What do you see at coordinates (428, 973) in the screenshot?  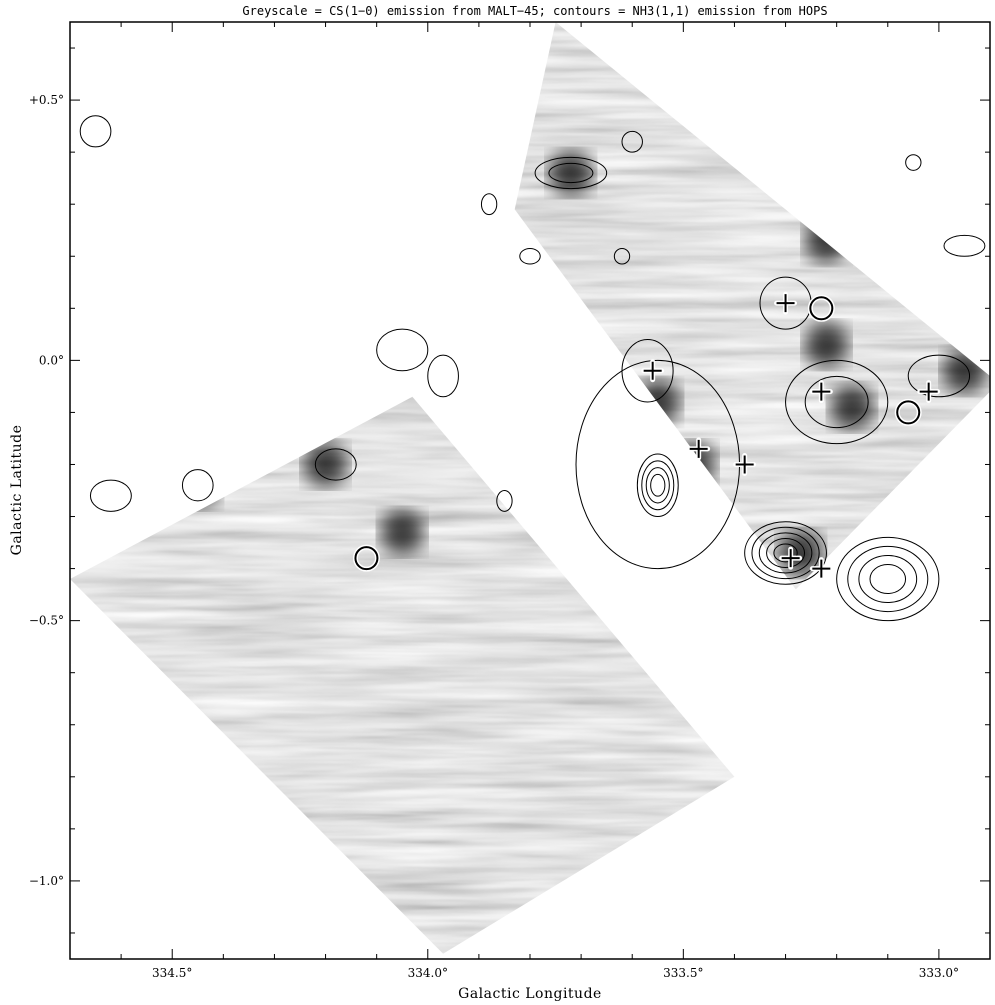 I see `x-tick-label: 334.0°` at bounding box center [428, 973].